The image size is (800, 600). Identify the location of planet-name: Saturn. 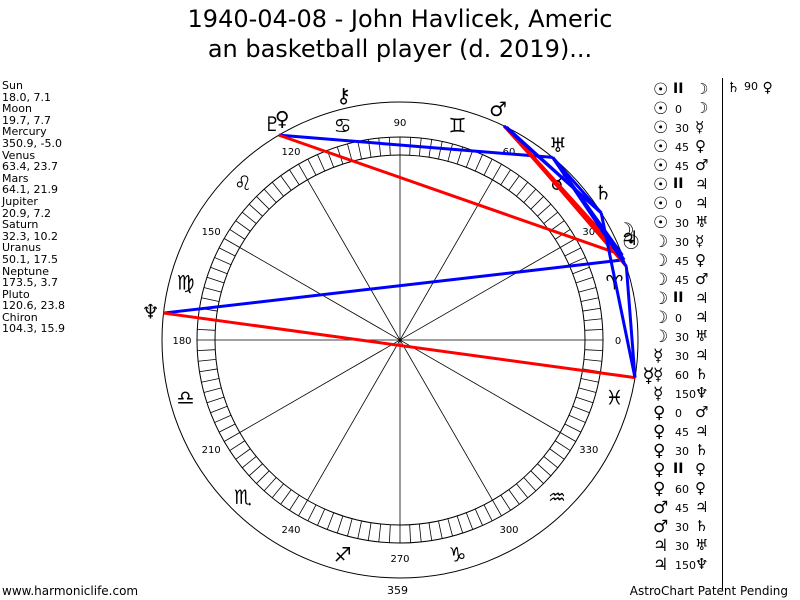
(20, 225).